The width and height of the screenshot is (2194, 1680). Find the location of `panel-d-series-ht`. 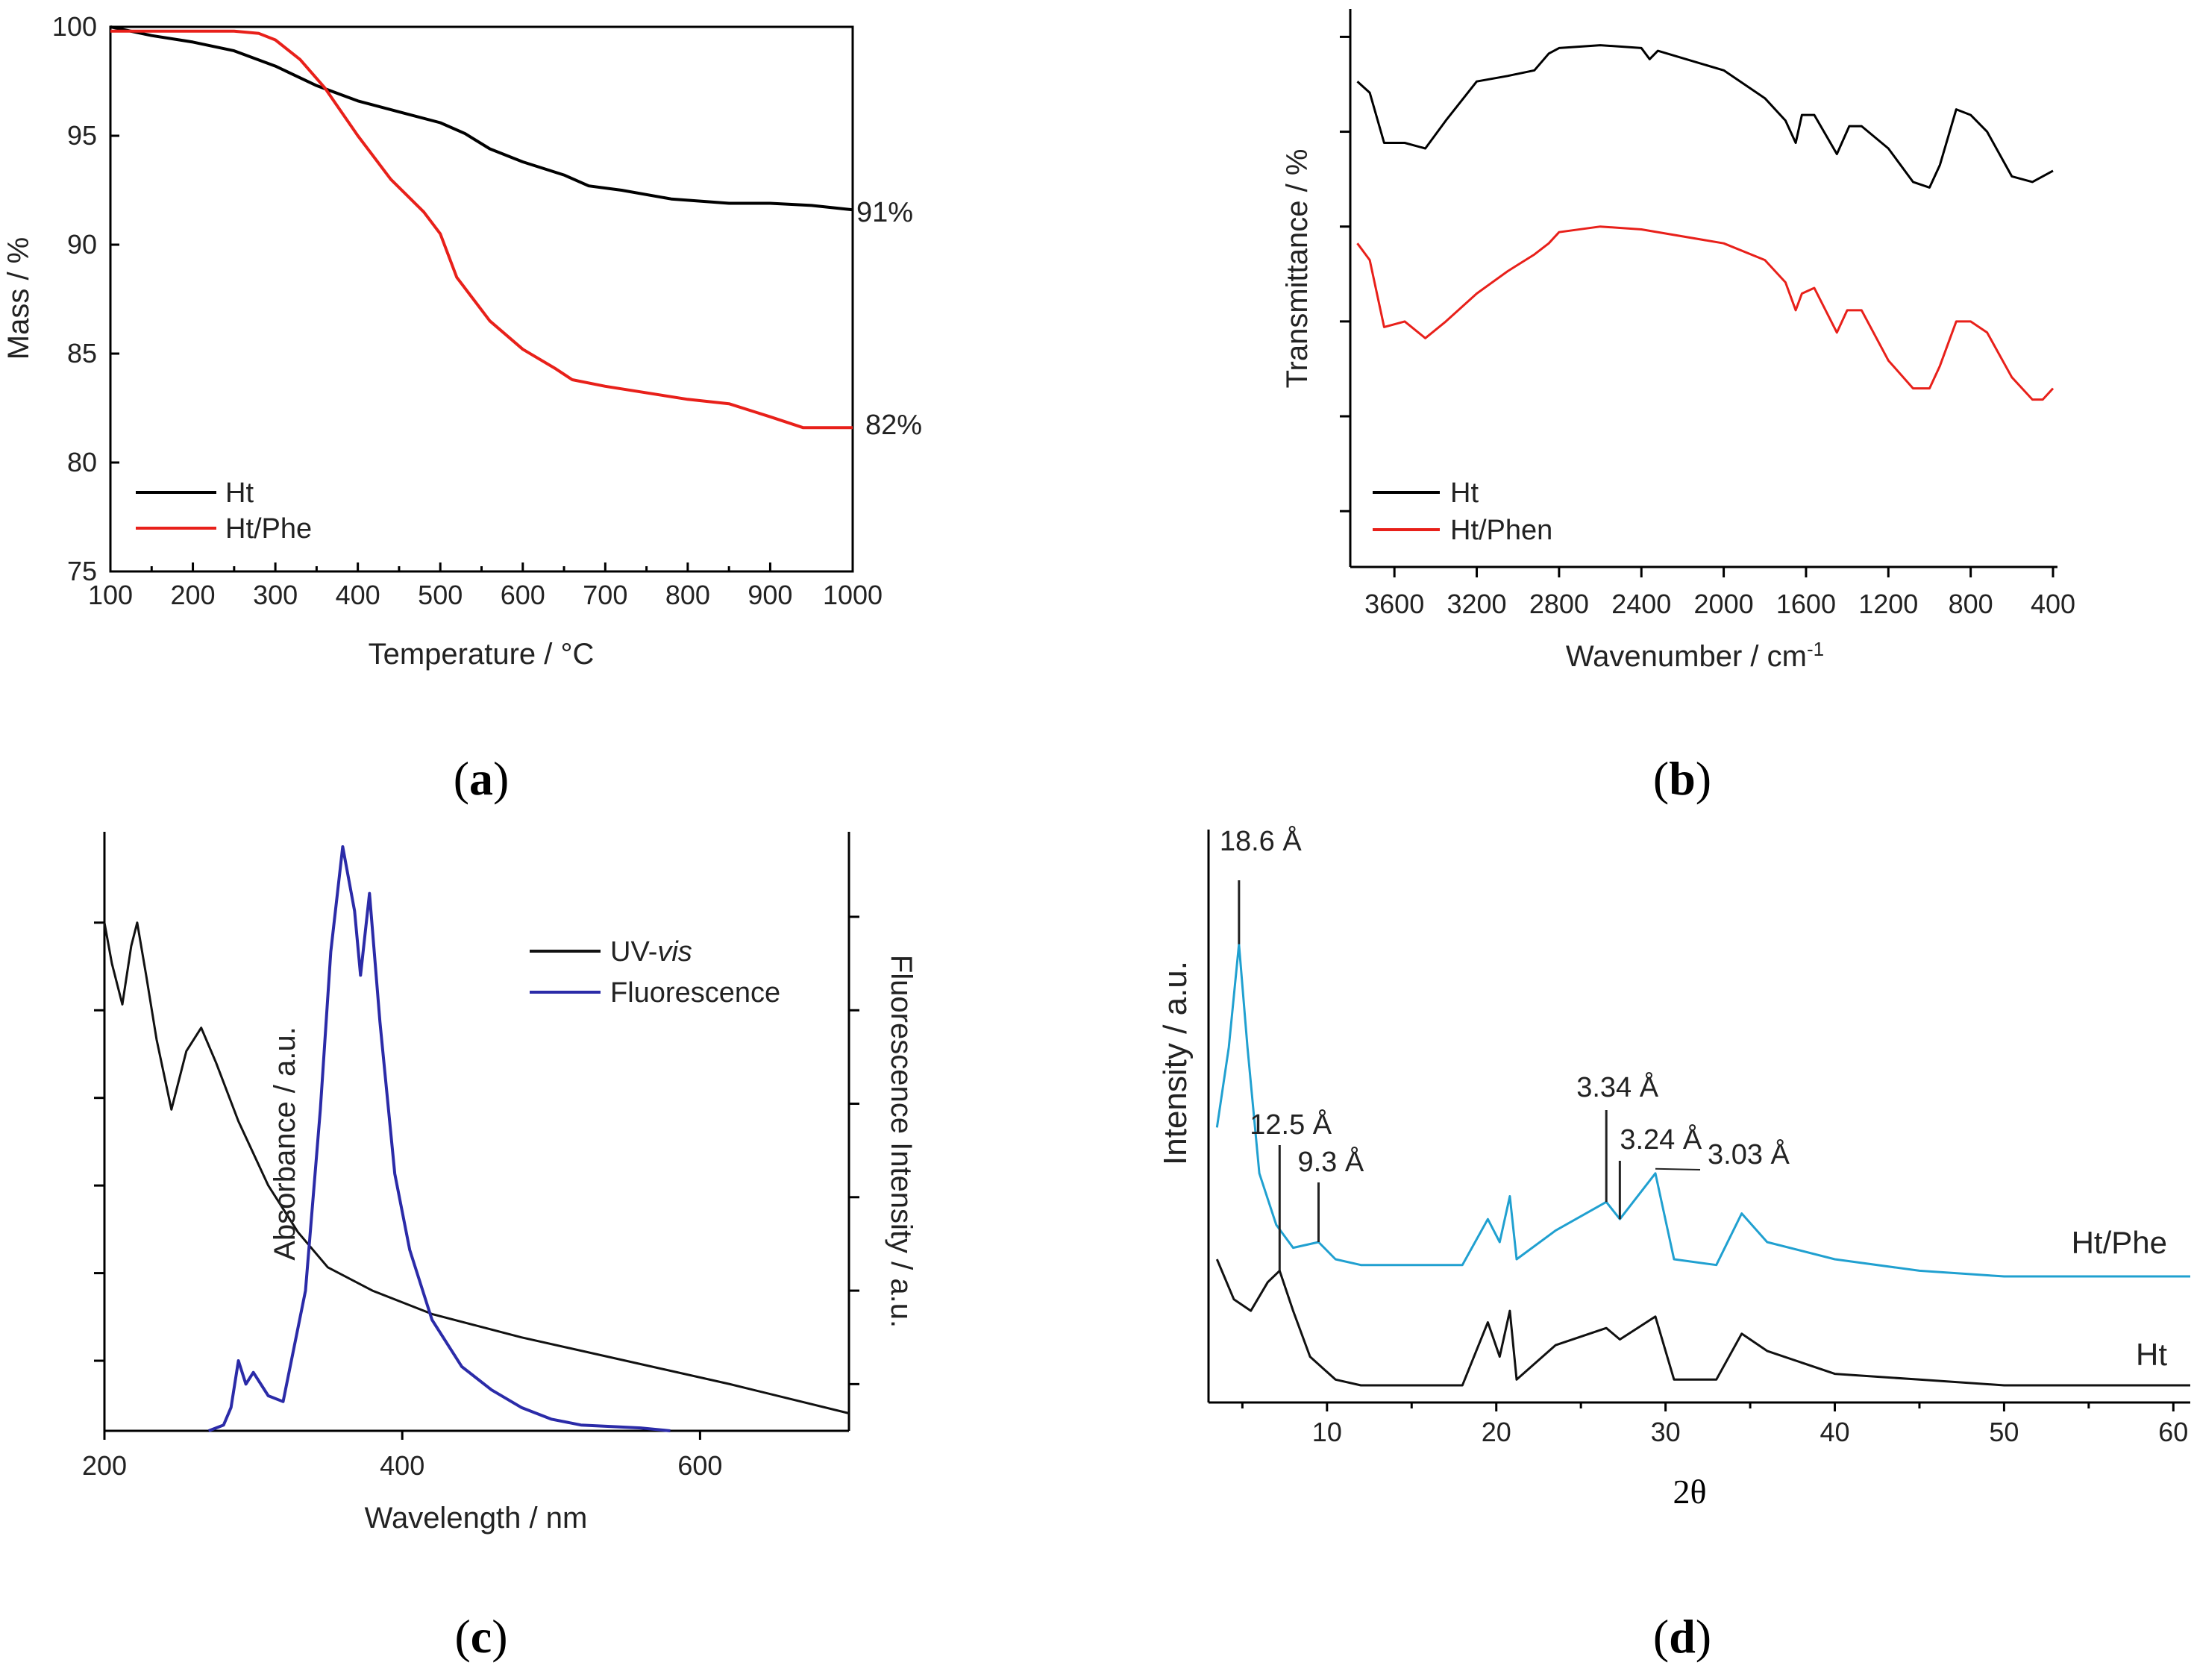

panel-d-series-ht is located at coordinates (1702, 1323).